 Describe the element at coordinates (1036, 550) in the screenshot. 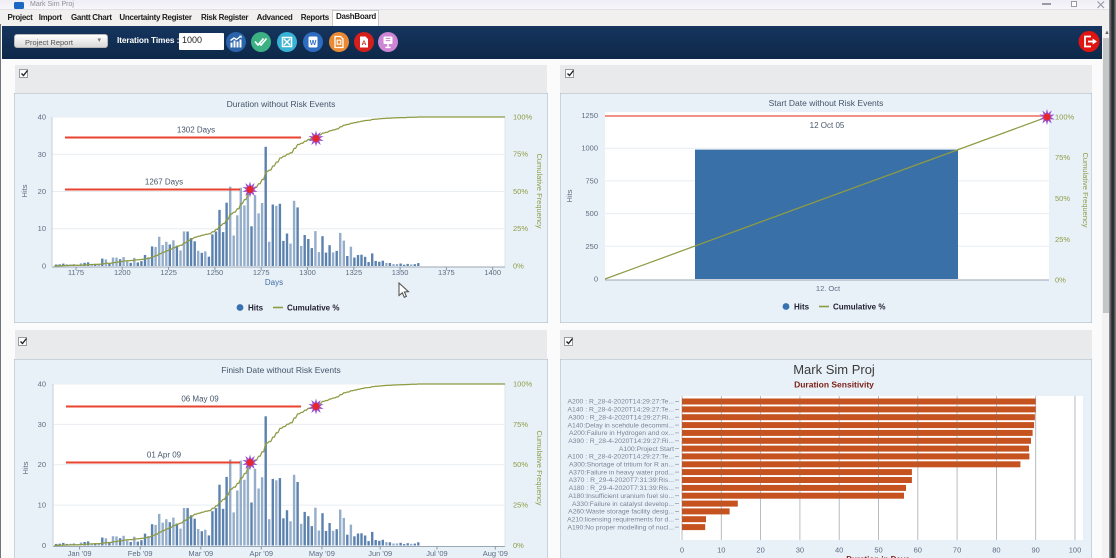

I see `svg-text: 90` at that location.